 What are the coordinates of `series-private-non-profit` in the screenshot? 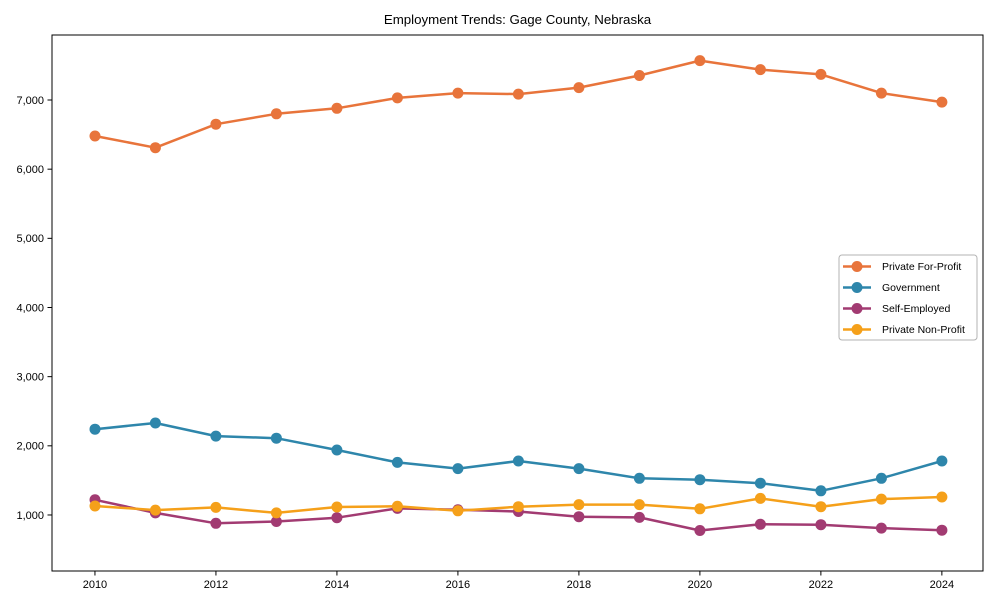 It's located at (518, 505).